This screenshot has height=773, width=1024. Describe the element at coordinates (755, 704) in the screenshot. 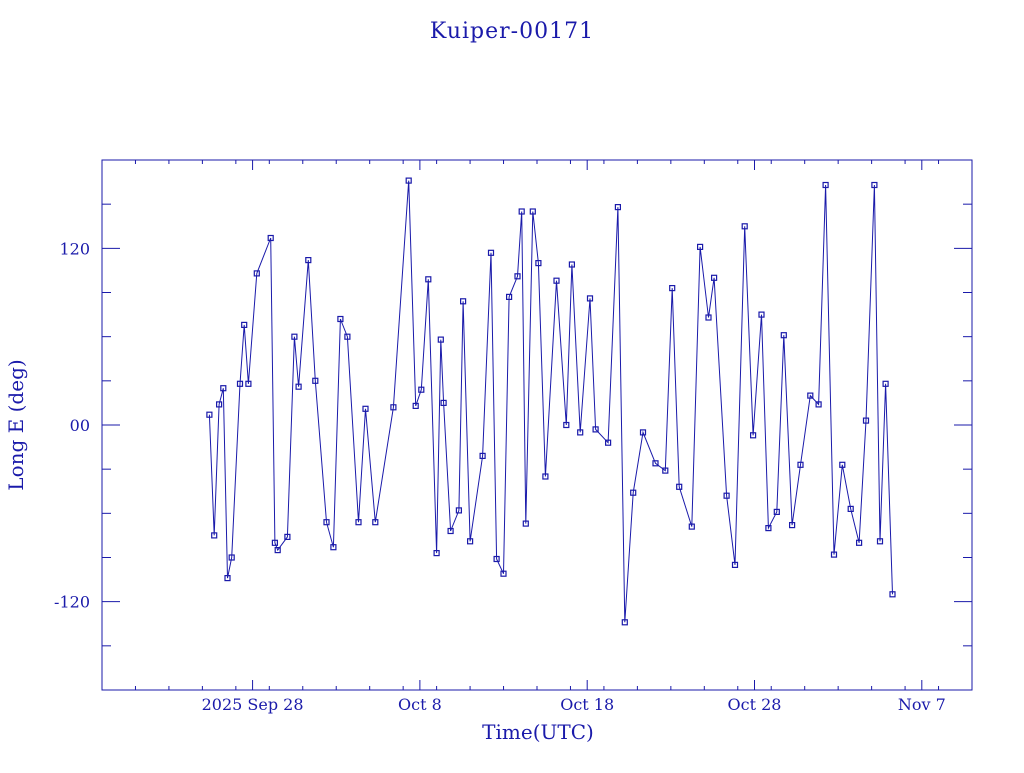

I see `x-tick-label: Oct 28` at that location.